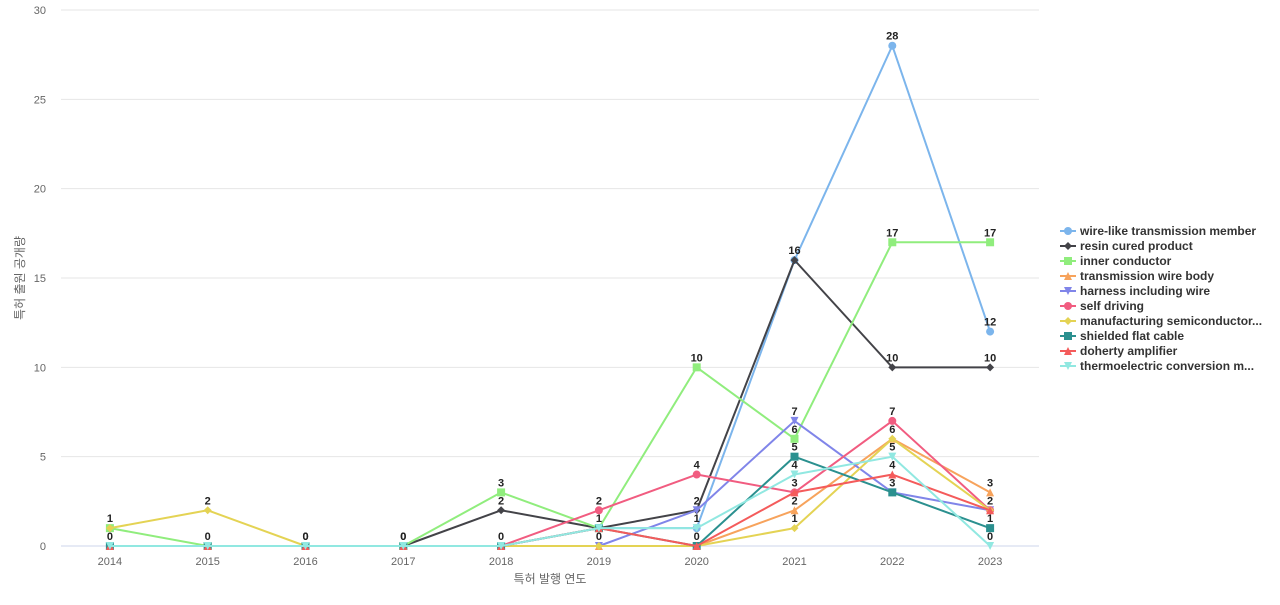 The width and height of the screenshot is (1280, 605). What do you see at coordinates (794, 448) in the screenshot?
I see `data-label: 5` at bounding box center [794, 448].